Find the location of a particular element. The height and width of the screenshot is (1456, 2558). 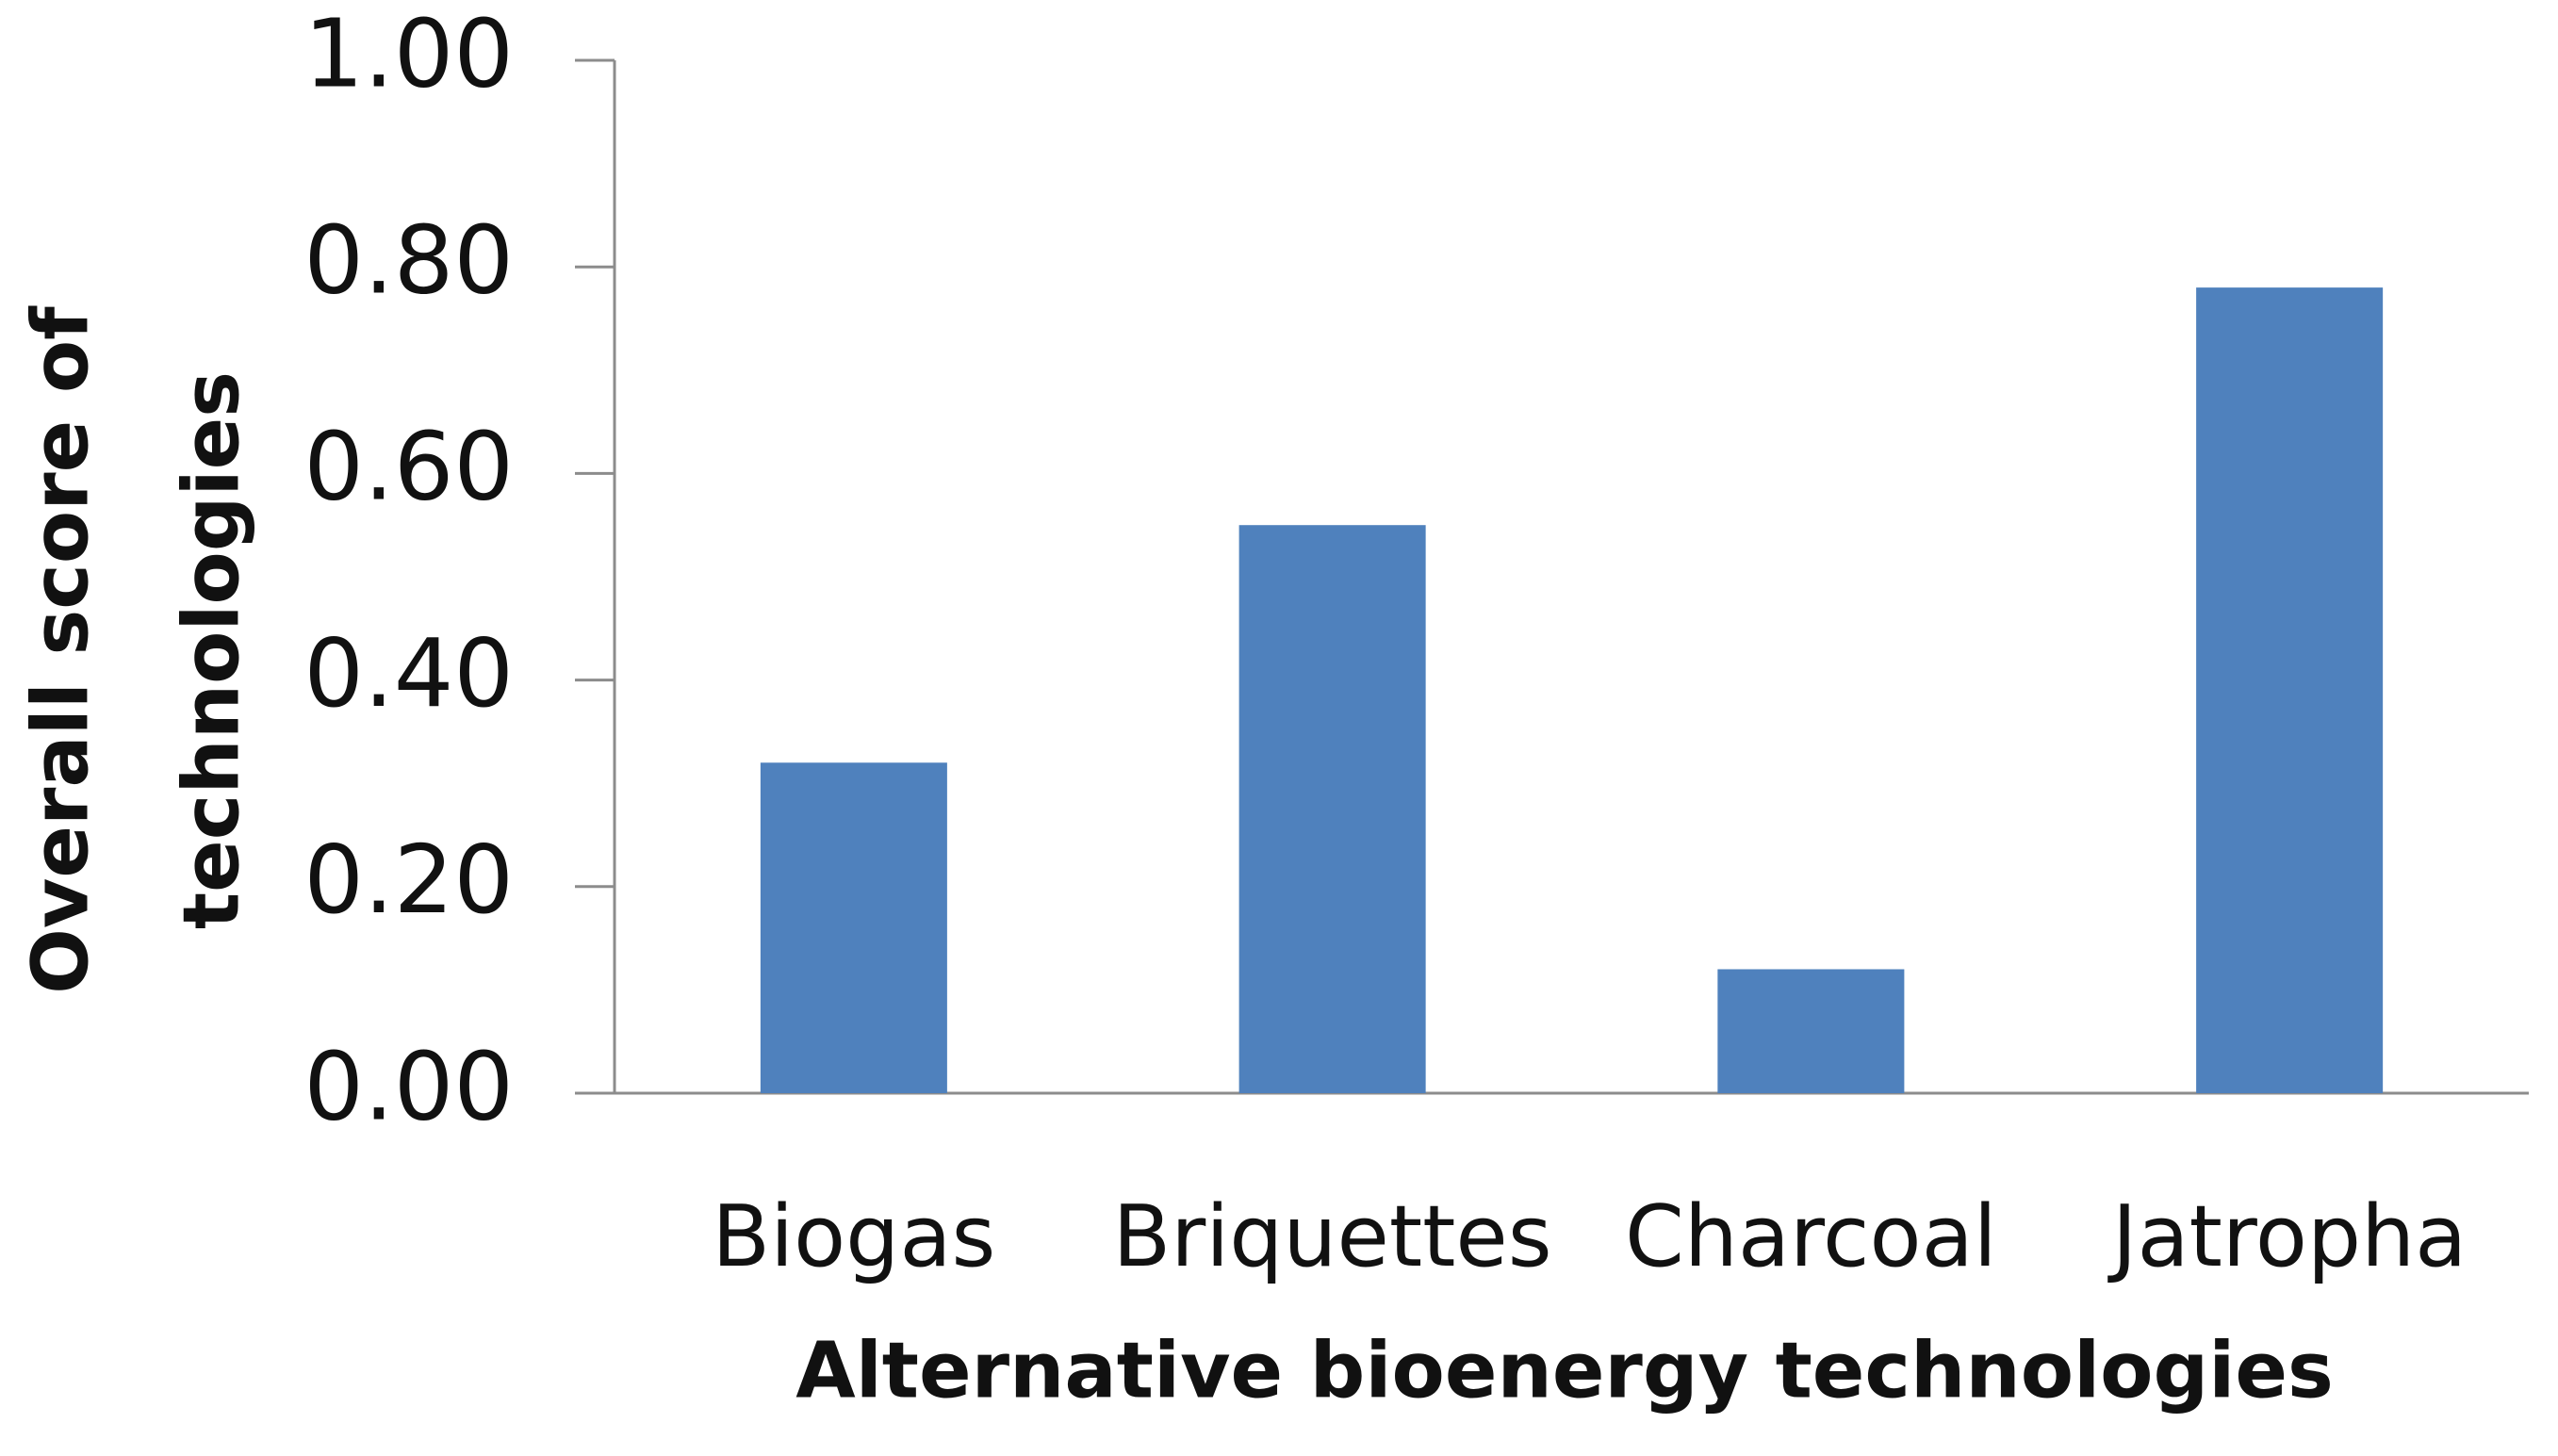

x-tick-label: Biogas is located at coordinates (853, 1236).